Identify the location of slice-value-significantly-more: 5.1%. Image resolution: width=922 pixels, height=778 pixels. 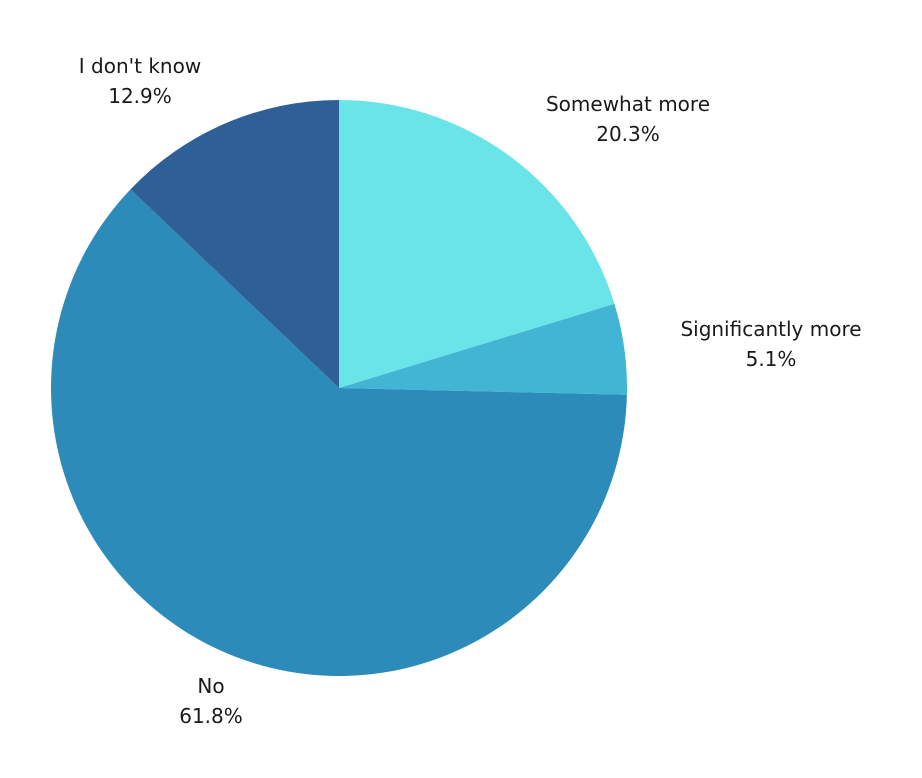
(771, 359).